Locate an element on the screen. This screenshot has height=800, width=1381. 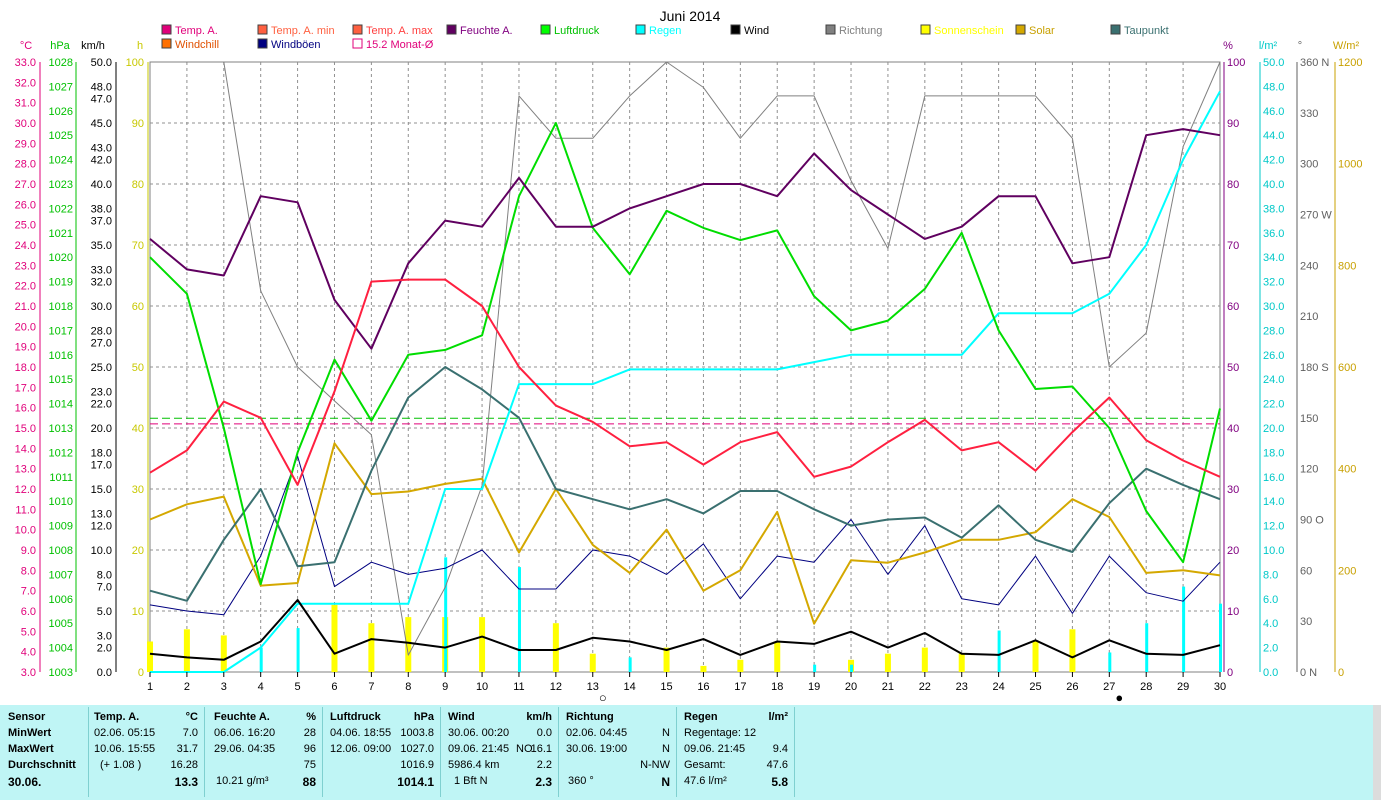
wind-axis-tick: 0.0 is located at coordinates (104, 673).